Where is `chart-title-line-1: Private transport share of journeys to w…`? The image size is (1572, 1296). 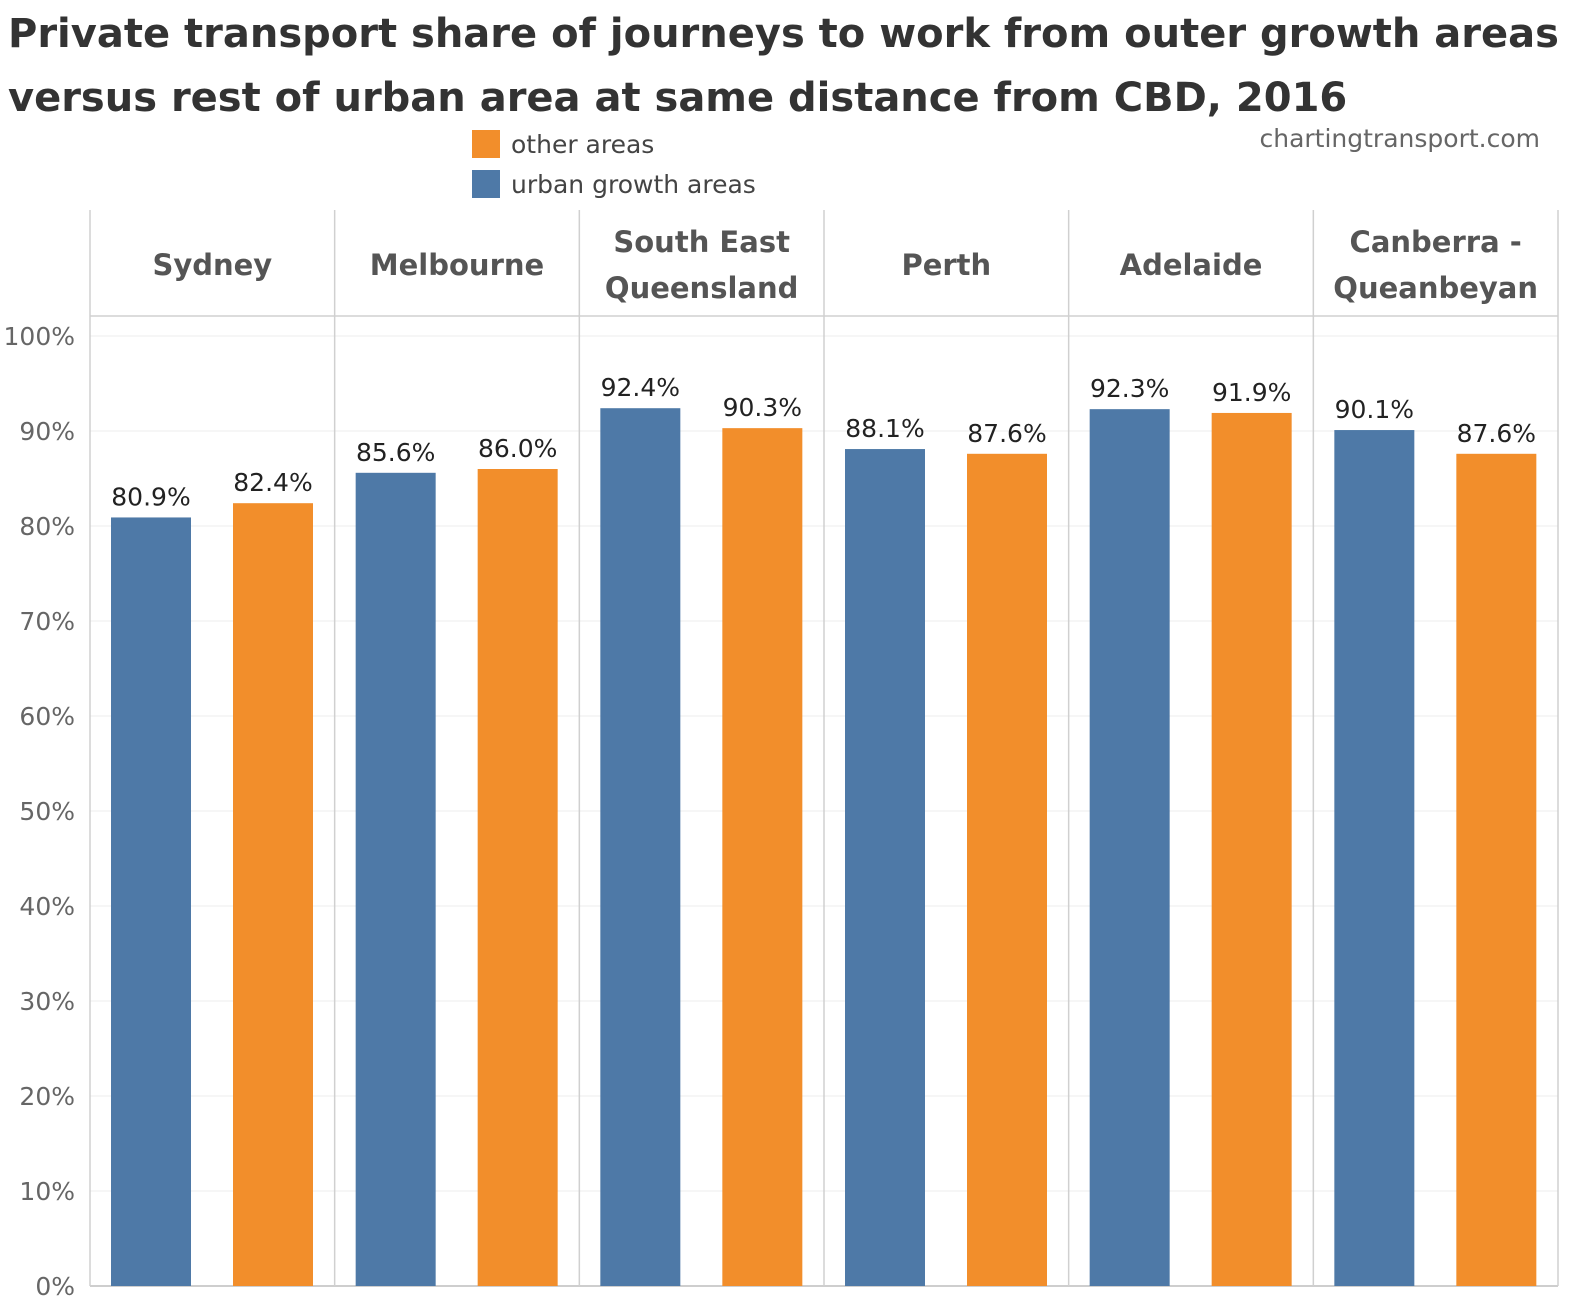
chart-title-line-1: Private transport share of journeys to w… is located at coordinates (783, 34).